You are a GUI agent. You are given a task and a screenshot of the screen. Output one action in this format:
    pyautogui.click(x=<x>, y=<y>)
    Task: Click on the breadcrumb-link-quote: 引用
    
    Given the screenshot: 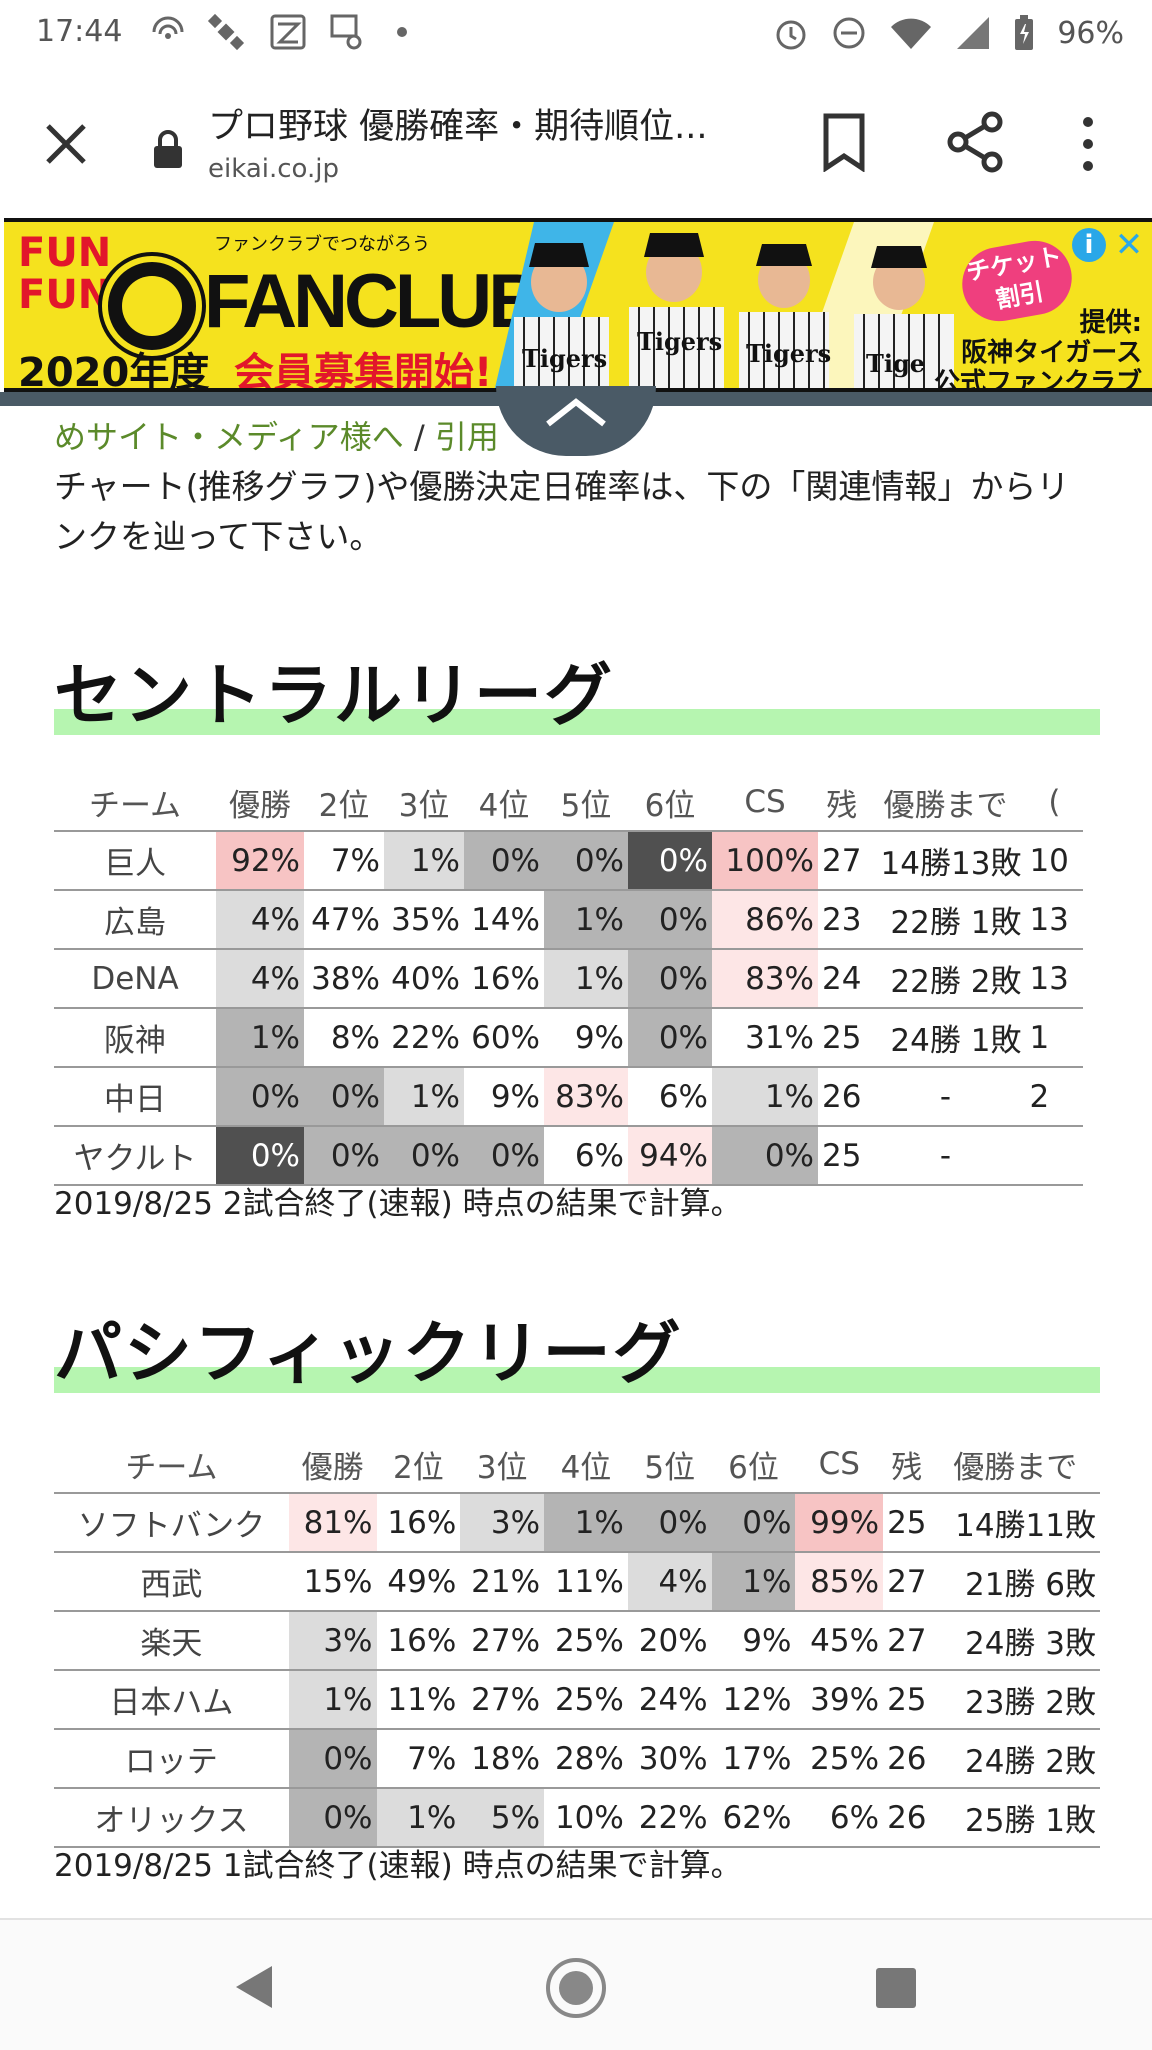 What is the action you would take?
    pyautogui.click(x=466, y=437)
    